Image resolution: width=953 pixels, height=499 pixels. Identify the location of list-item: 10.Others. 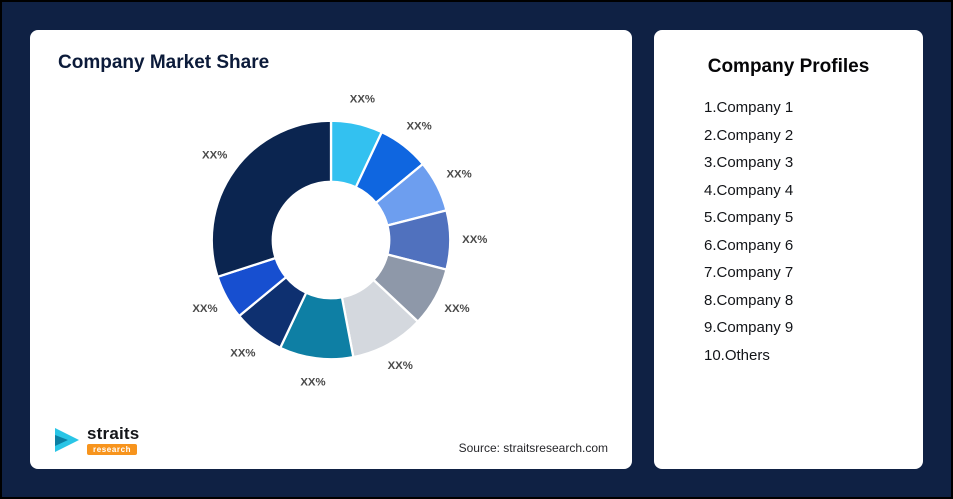
(737, 355).